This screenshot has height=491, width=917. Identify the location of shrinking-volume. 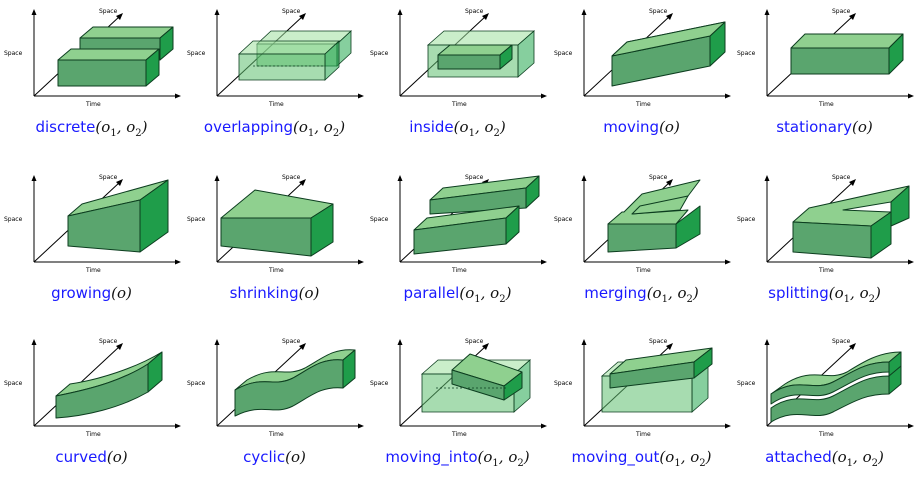
(277, 223).